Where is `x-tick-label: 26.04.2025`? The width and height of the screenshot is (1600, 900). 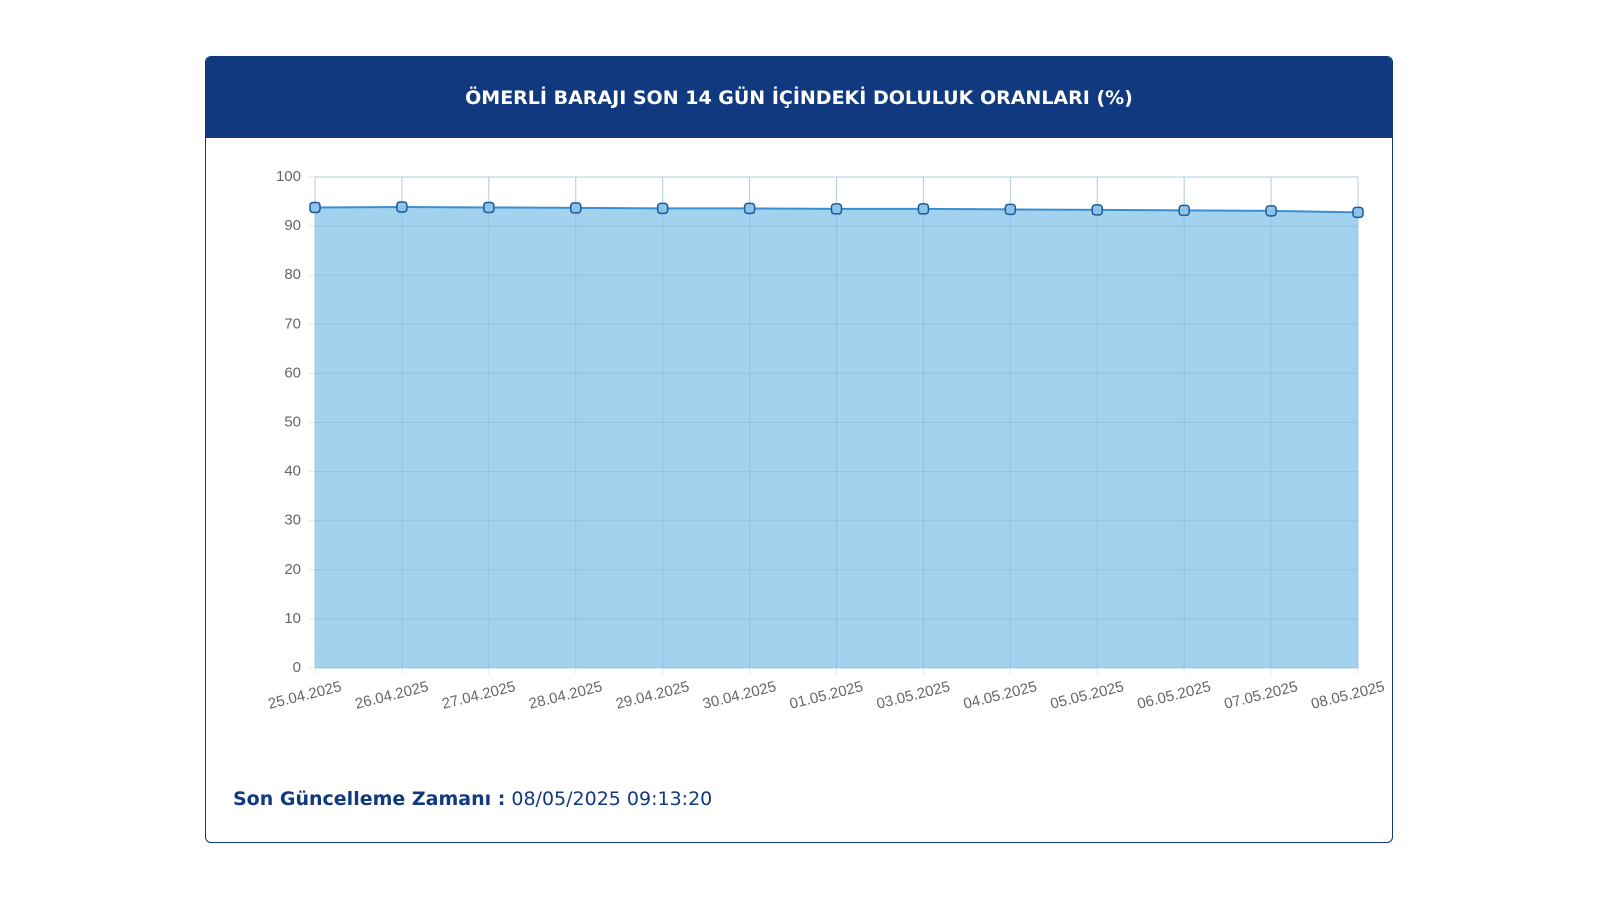 x-tick-label: 26.04.2025 is located at coordinates (391, 695).